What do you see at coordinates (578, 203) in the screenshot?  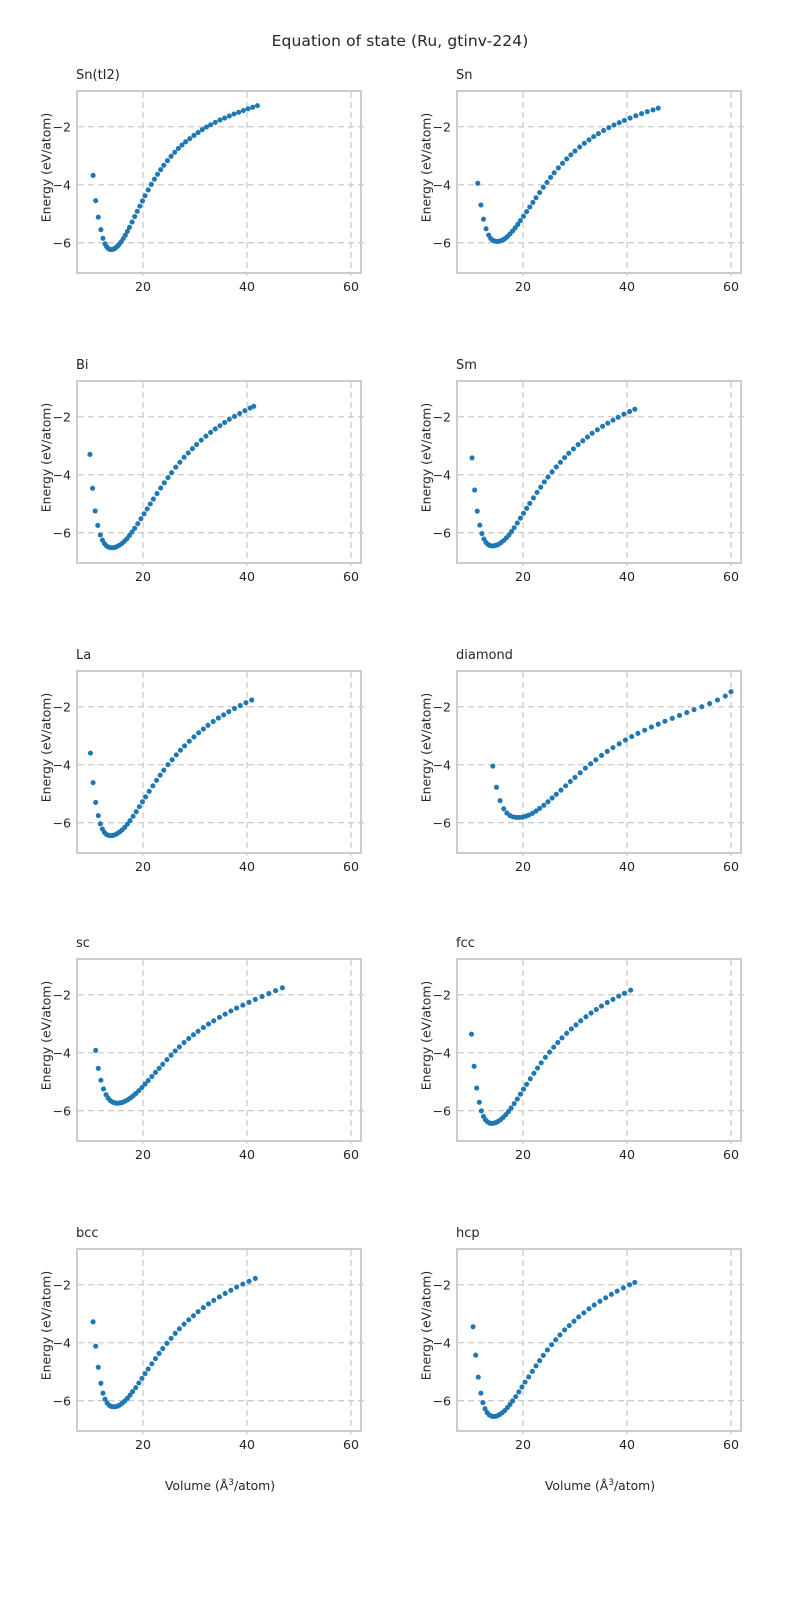 I see `subplot-sn: Sn Energy (eV/atom) −2 −4 −6 20 40 60` at bounding box center [578, 203].